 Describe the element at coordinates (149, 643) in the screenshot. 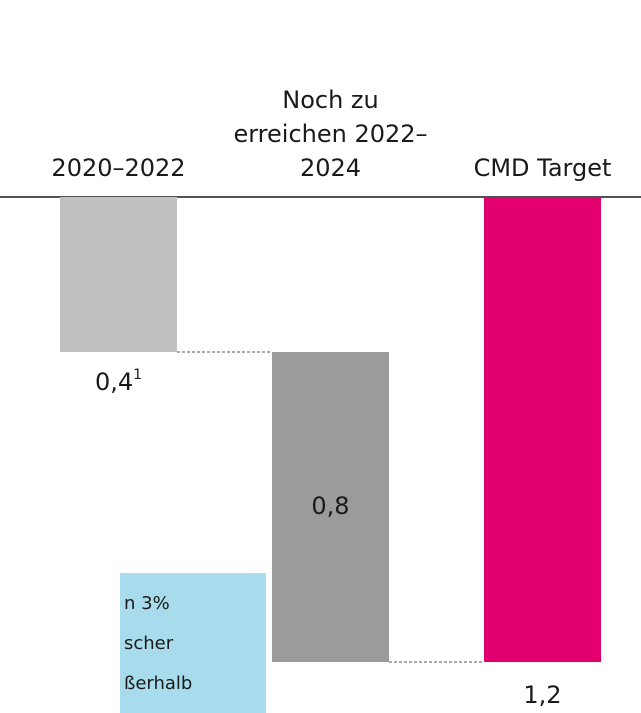

I see `note-line: scher` at that location.